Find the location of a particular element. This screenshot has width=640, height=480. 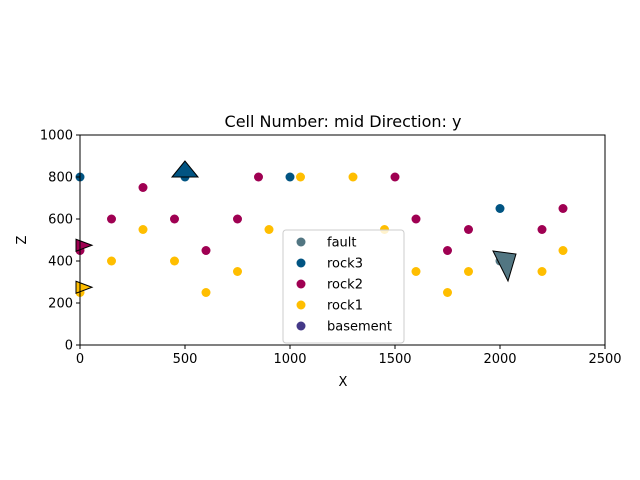

legend: fault rock3 rock2 rock1 basement is located at coordinates (343, 286).